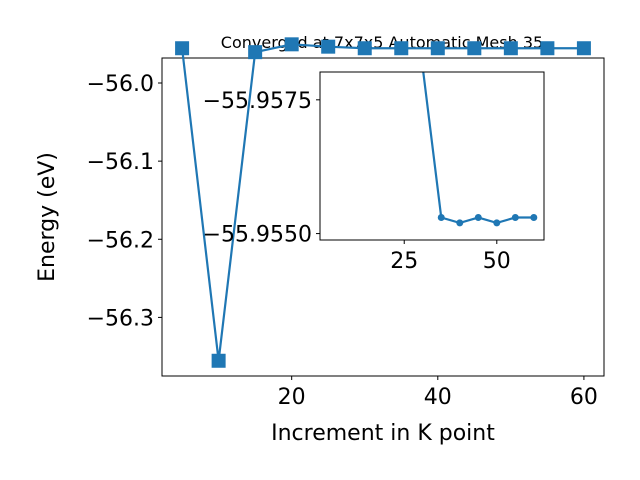 The image size is (640, 480). Describe the element at coordinates (404, 261) in the screenshot. I see `inset-x-tick-label: 25` at that location.